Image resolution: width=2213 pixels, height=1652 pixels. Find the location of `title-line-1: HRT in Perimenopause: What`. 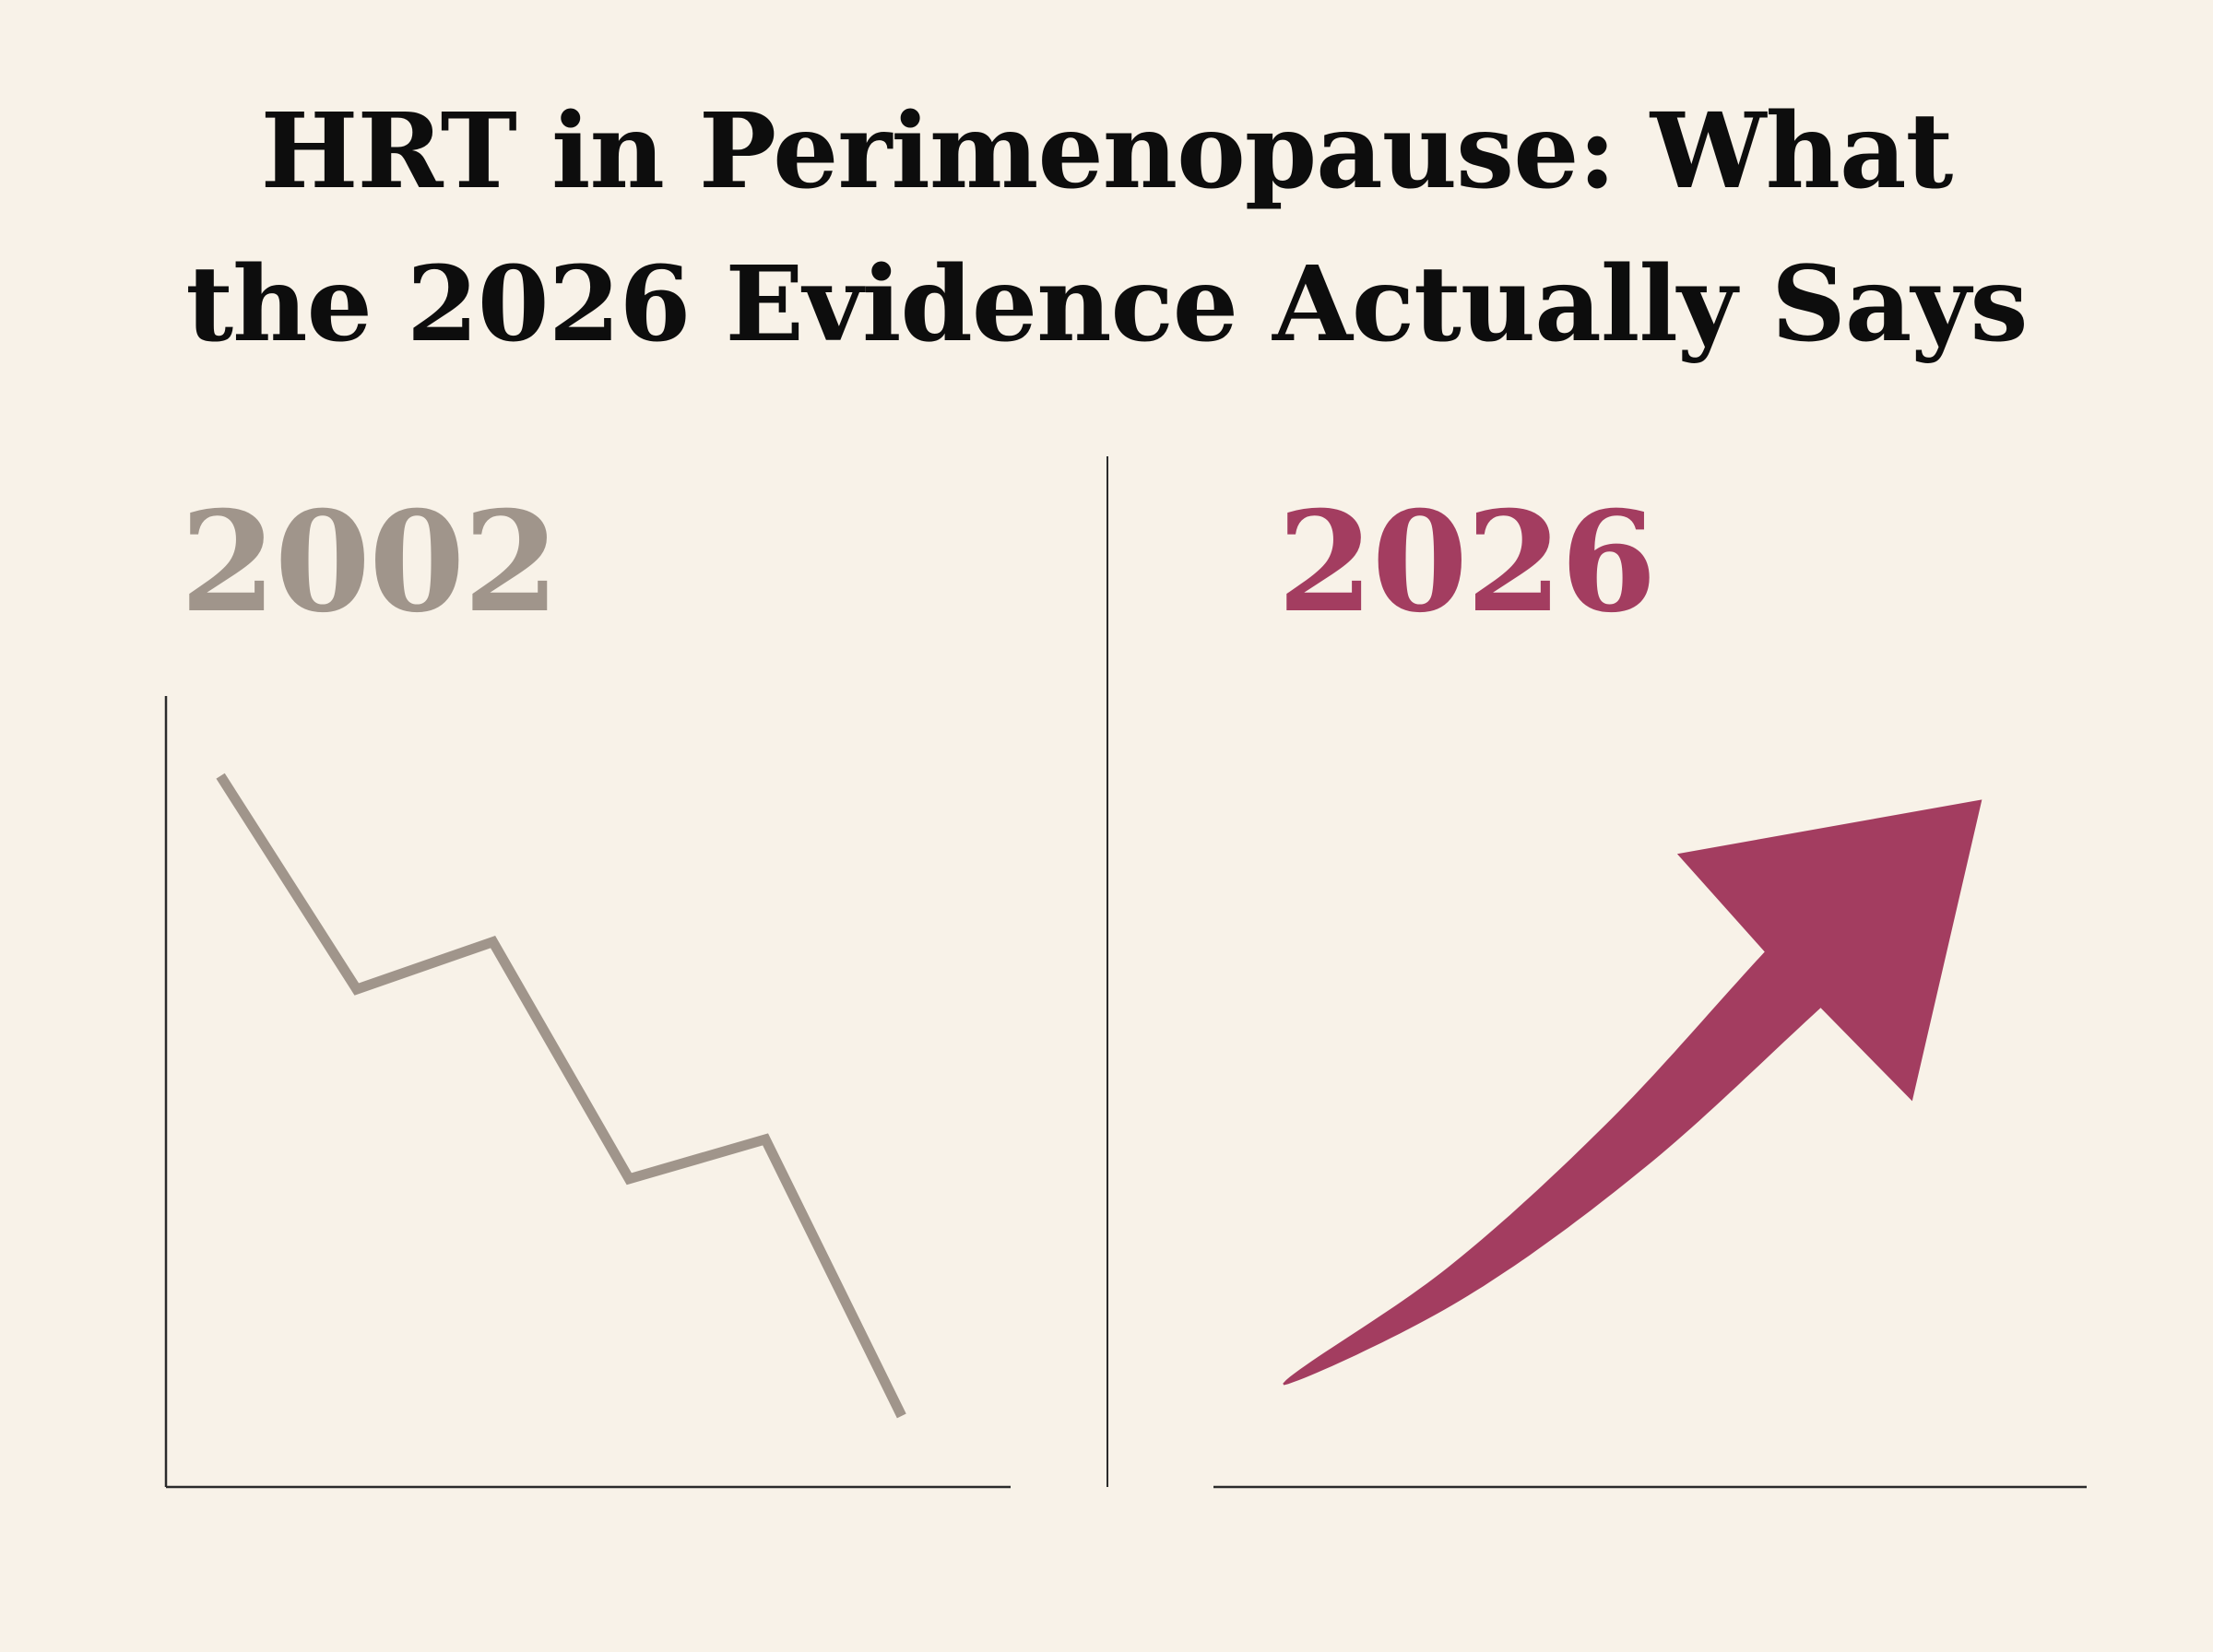

title-line-1: HRT in Perimenopause: What is located at coordinates (1107, 151).